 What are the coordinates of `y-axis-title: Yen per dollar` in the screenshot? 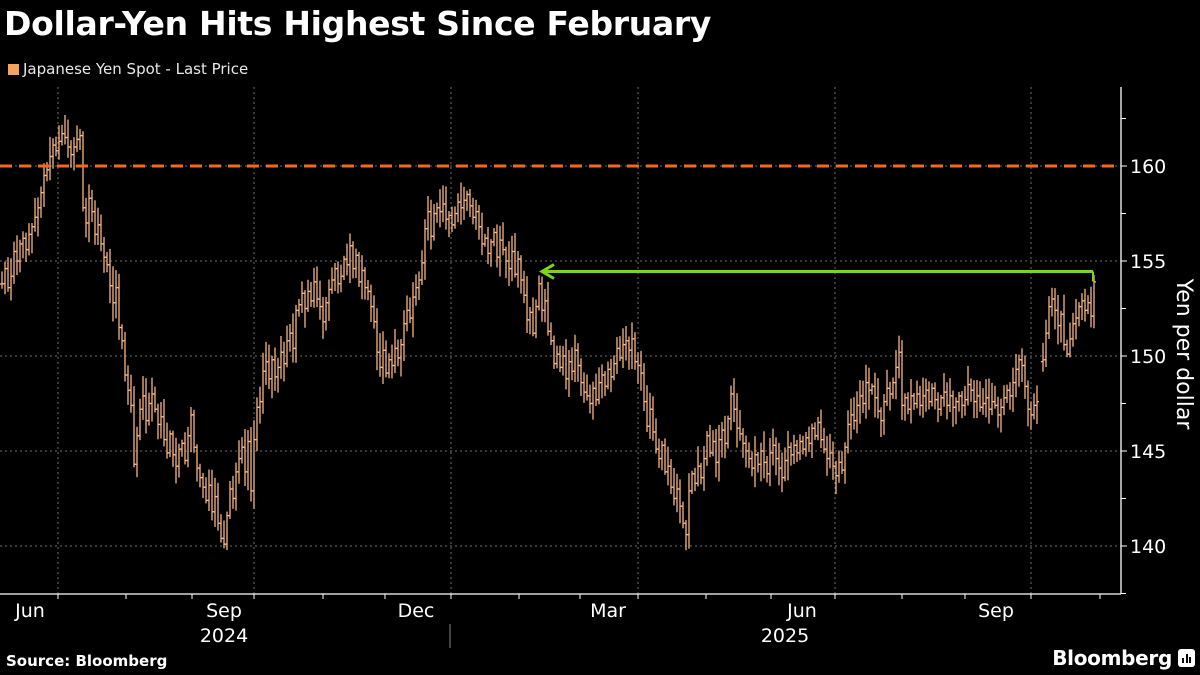 It's located at (1183, 354).